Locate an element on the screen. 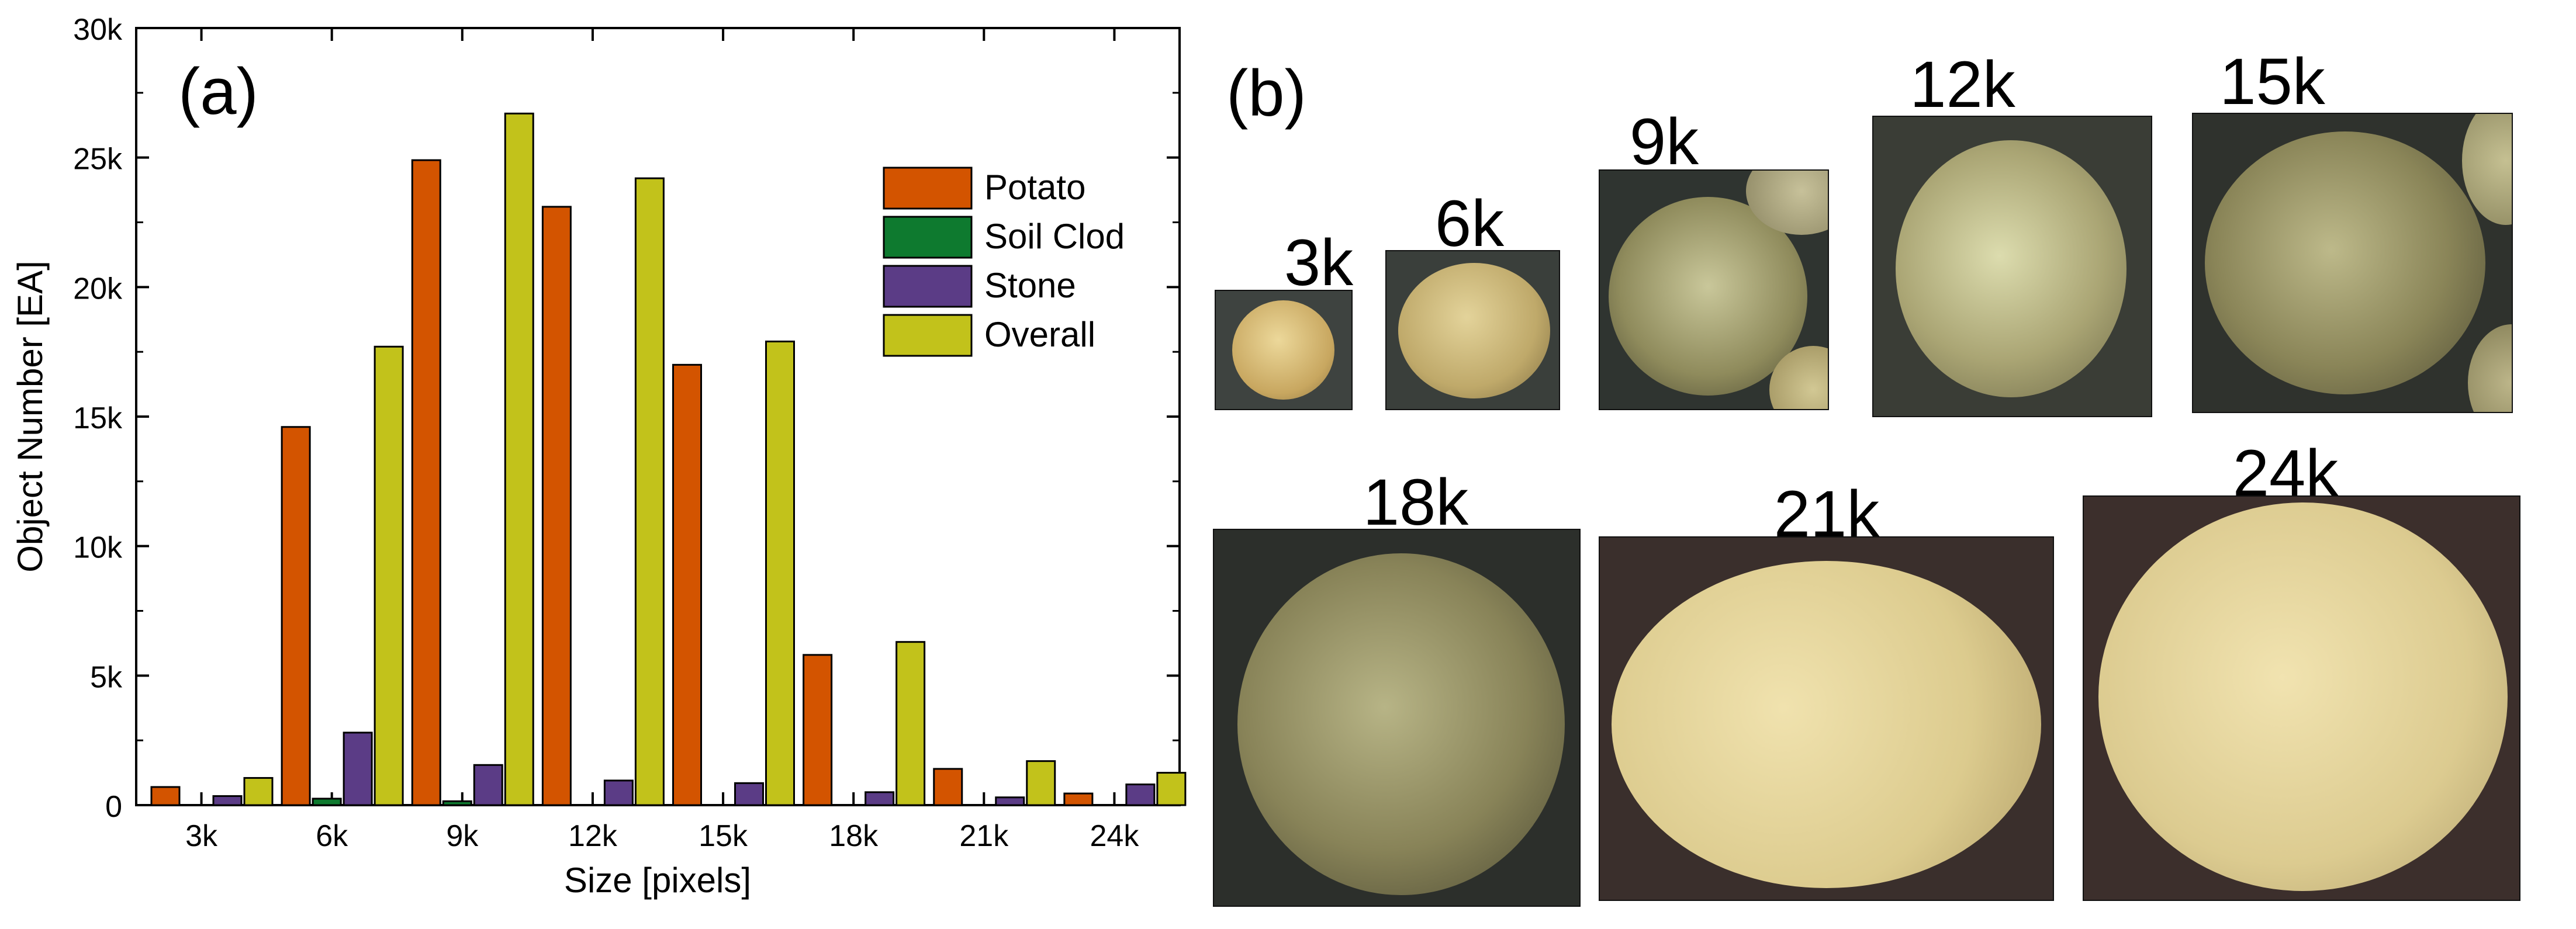 The image size is (2576, 929). legend-swatch-overall is located at coordinates (928, 335).